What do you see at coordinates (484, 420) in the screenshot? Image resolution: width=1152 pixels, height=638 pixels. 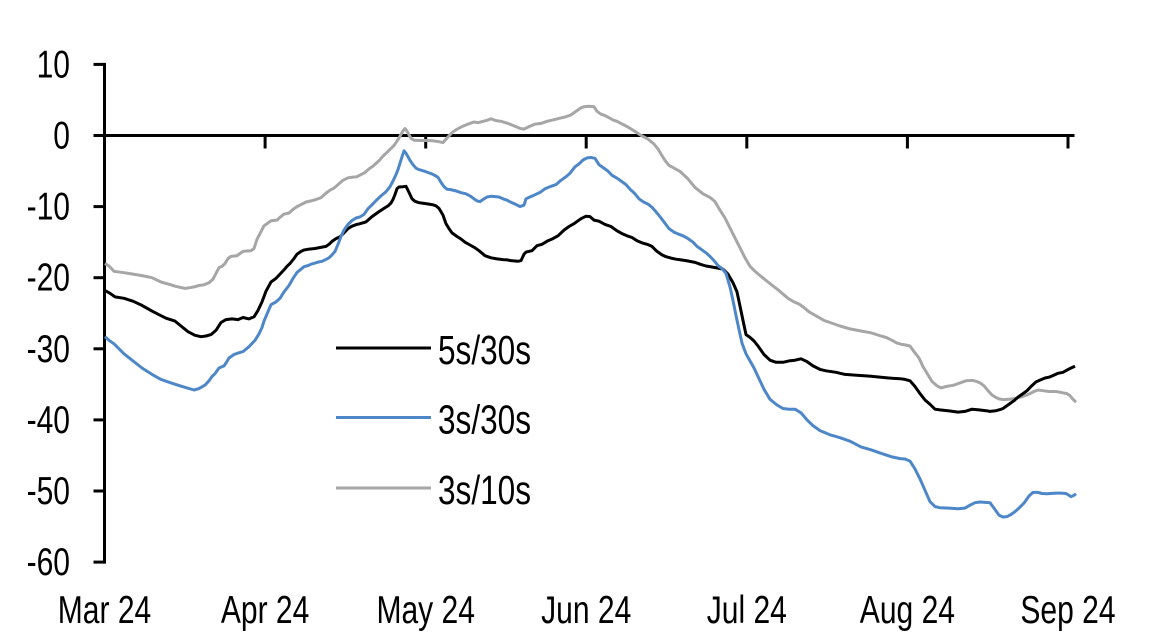 I see `svg-text: 3s/30s` at bounding box center [484, 420].